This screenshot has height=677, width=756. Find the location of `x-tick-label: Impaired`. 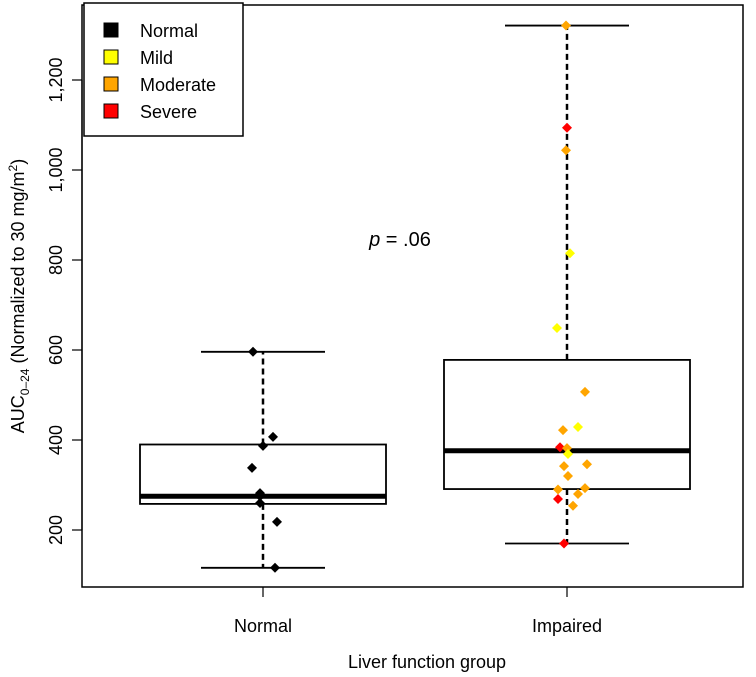

x-tick-label: Impaired is located at coordinates (567, 626).